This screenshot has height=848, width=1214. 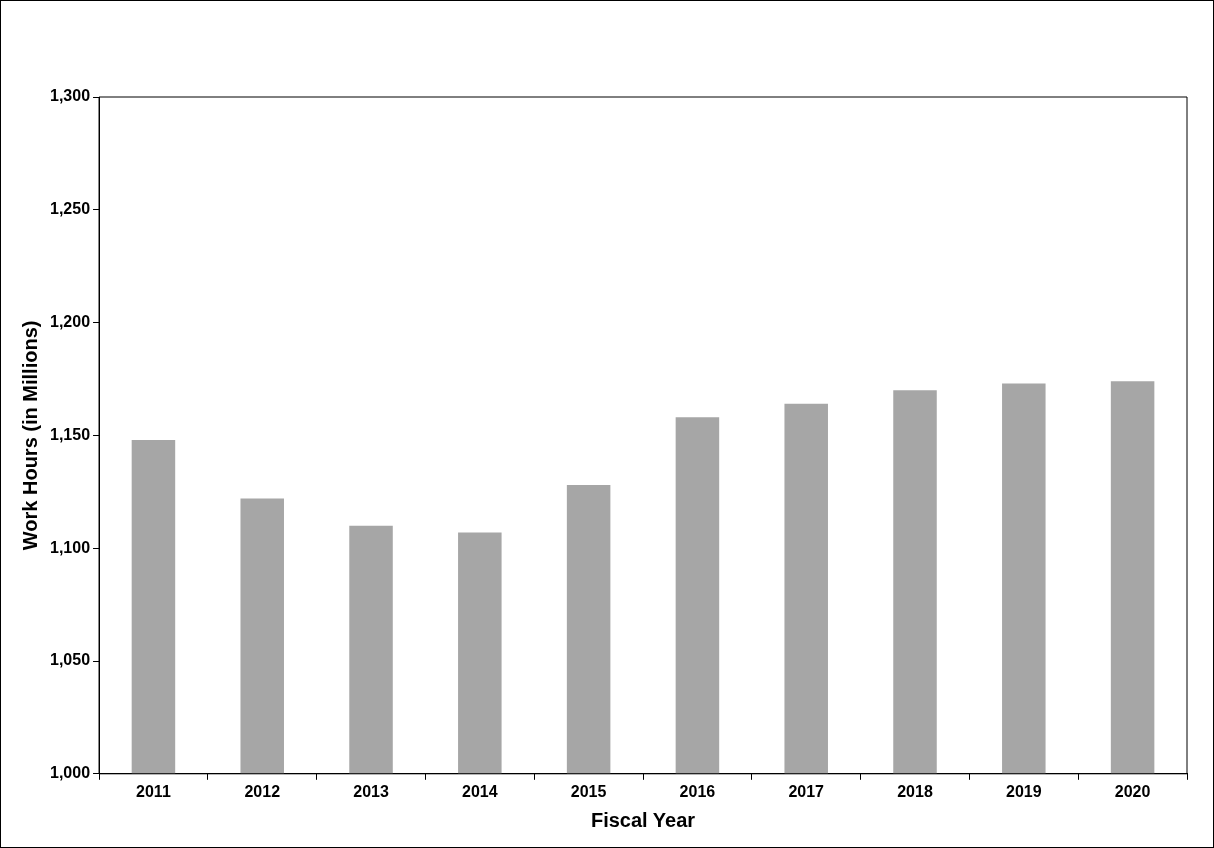 I want to click on y-tick-label: 1,000, so click(x=70, y=773).